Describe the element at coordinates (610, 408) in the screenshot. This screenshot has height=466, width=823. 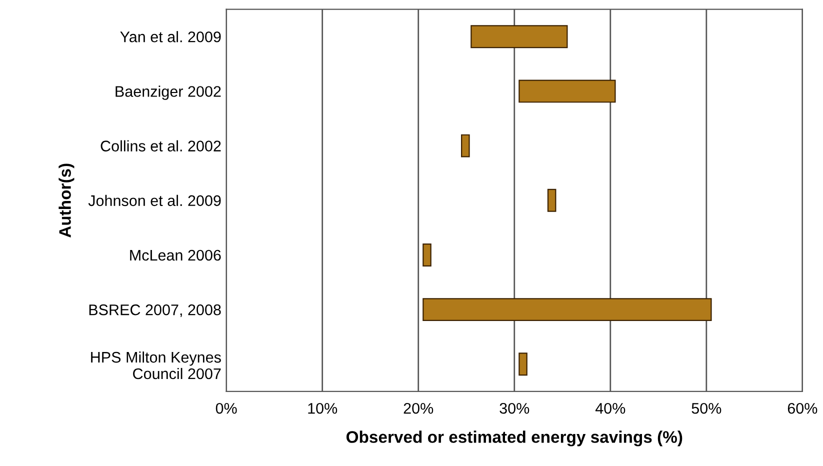
I see `x-tick-label: 40%` at that location.